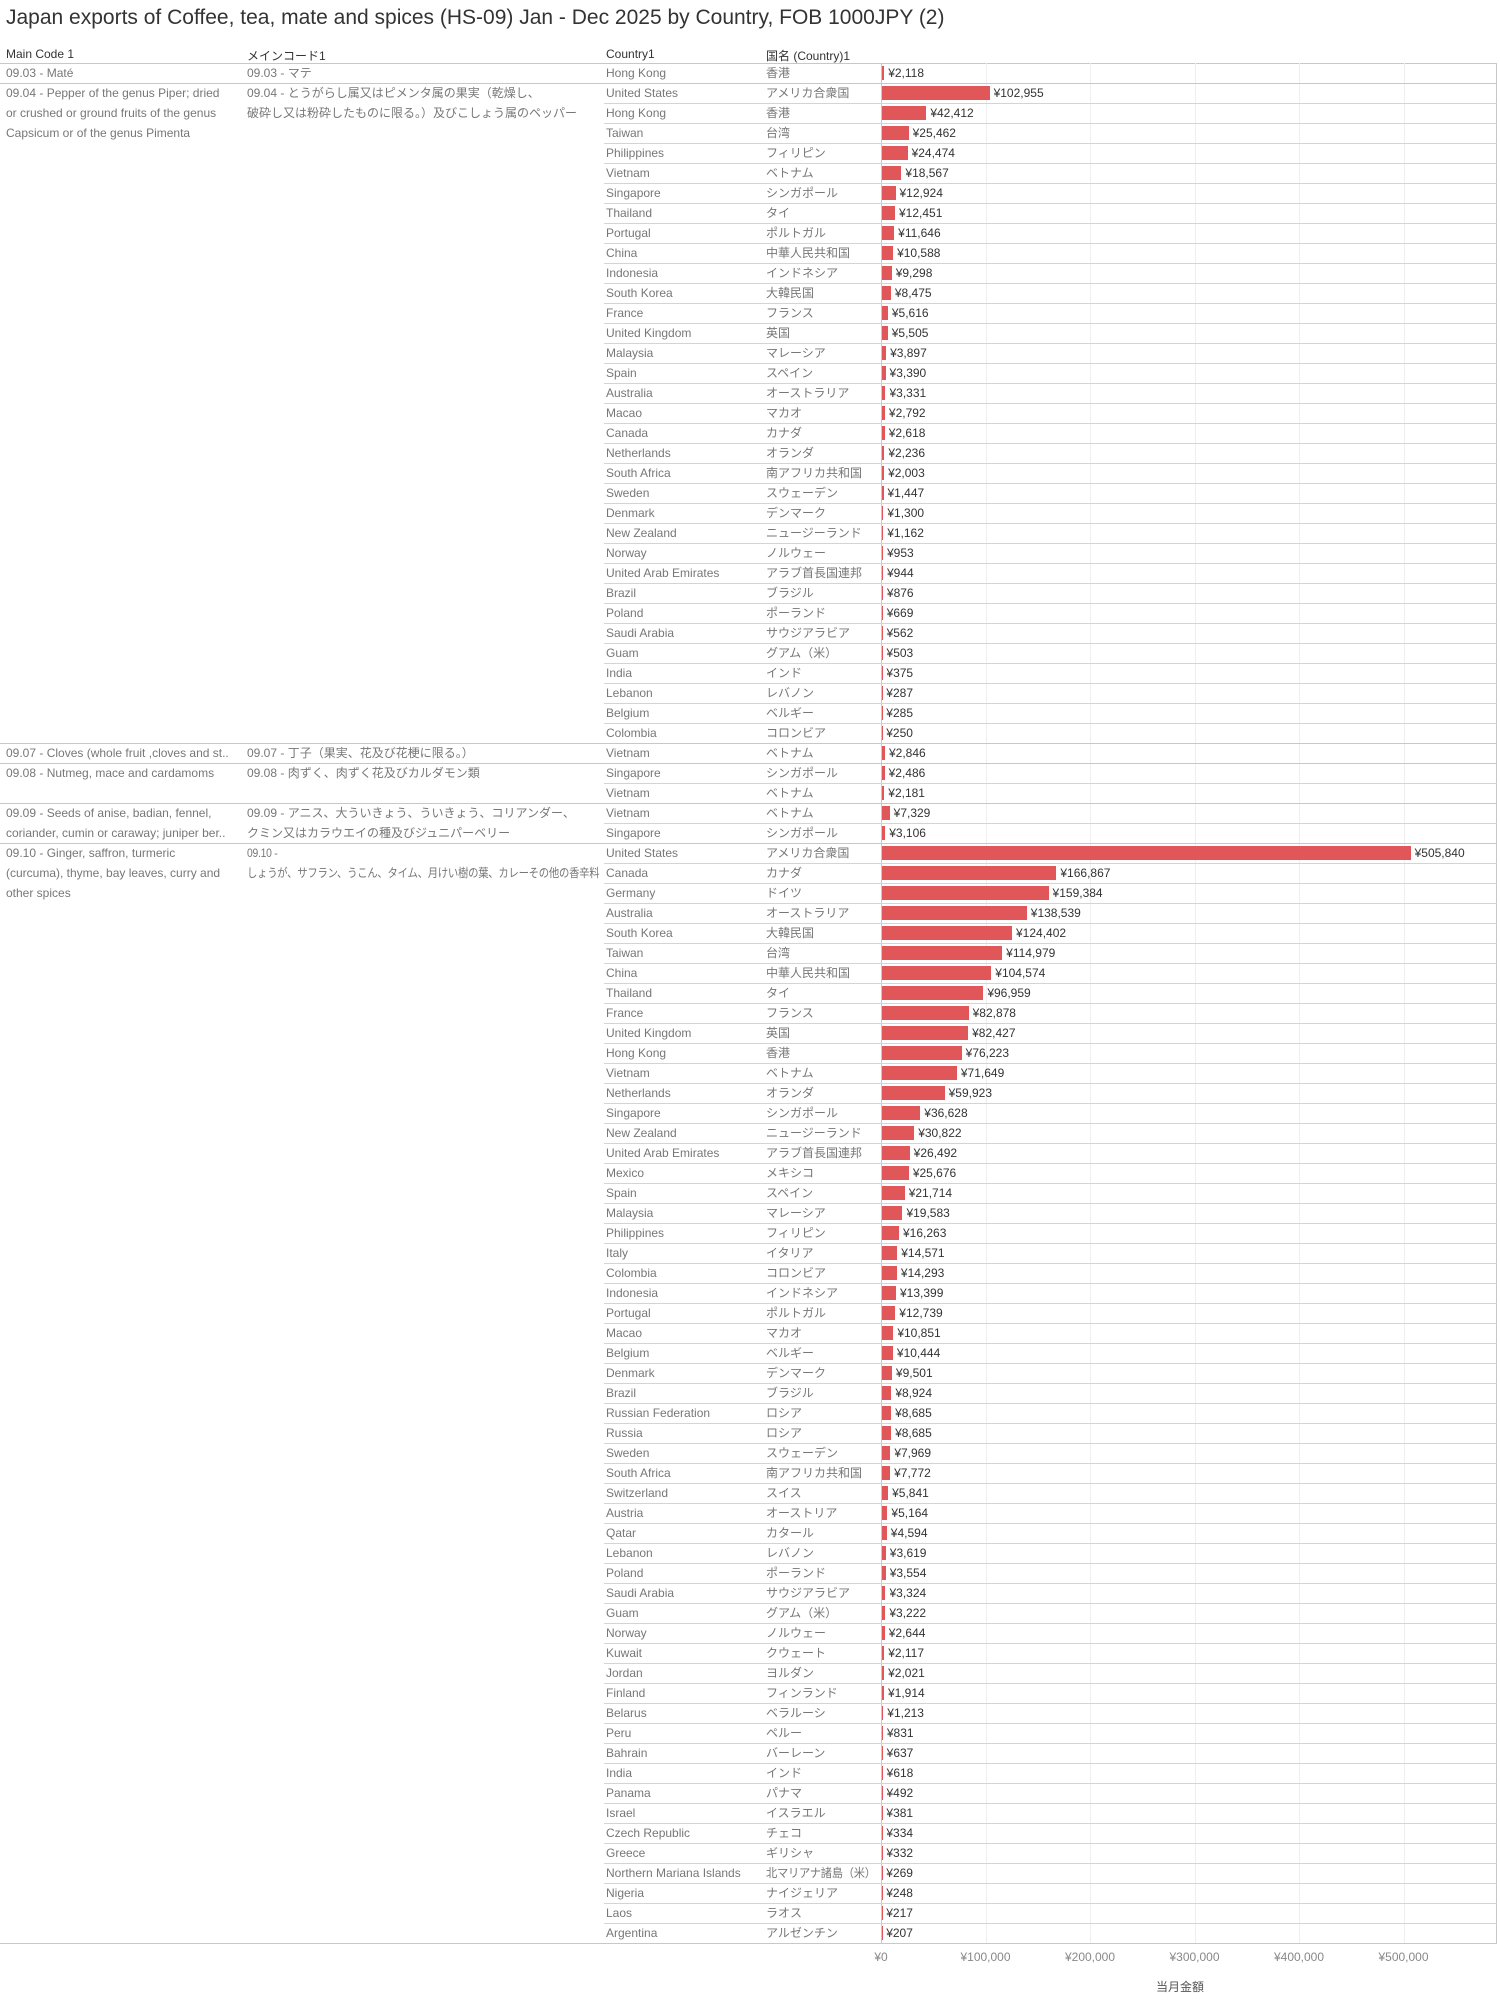 The image size is (1500, 2001). I want to click on country-ja-label: 北マリアナ諸島（米）, so click(821, 1873).